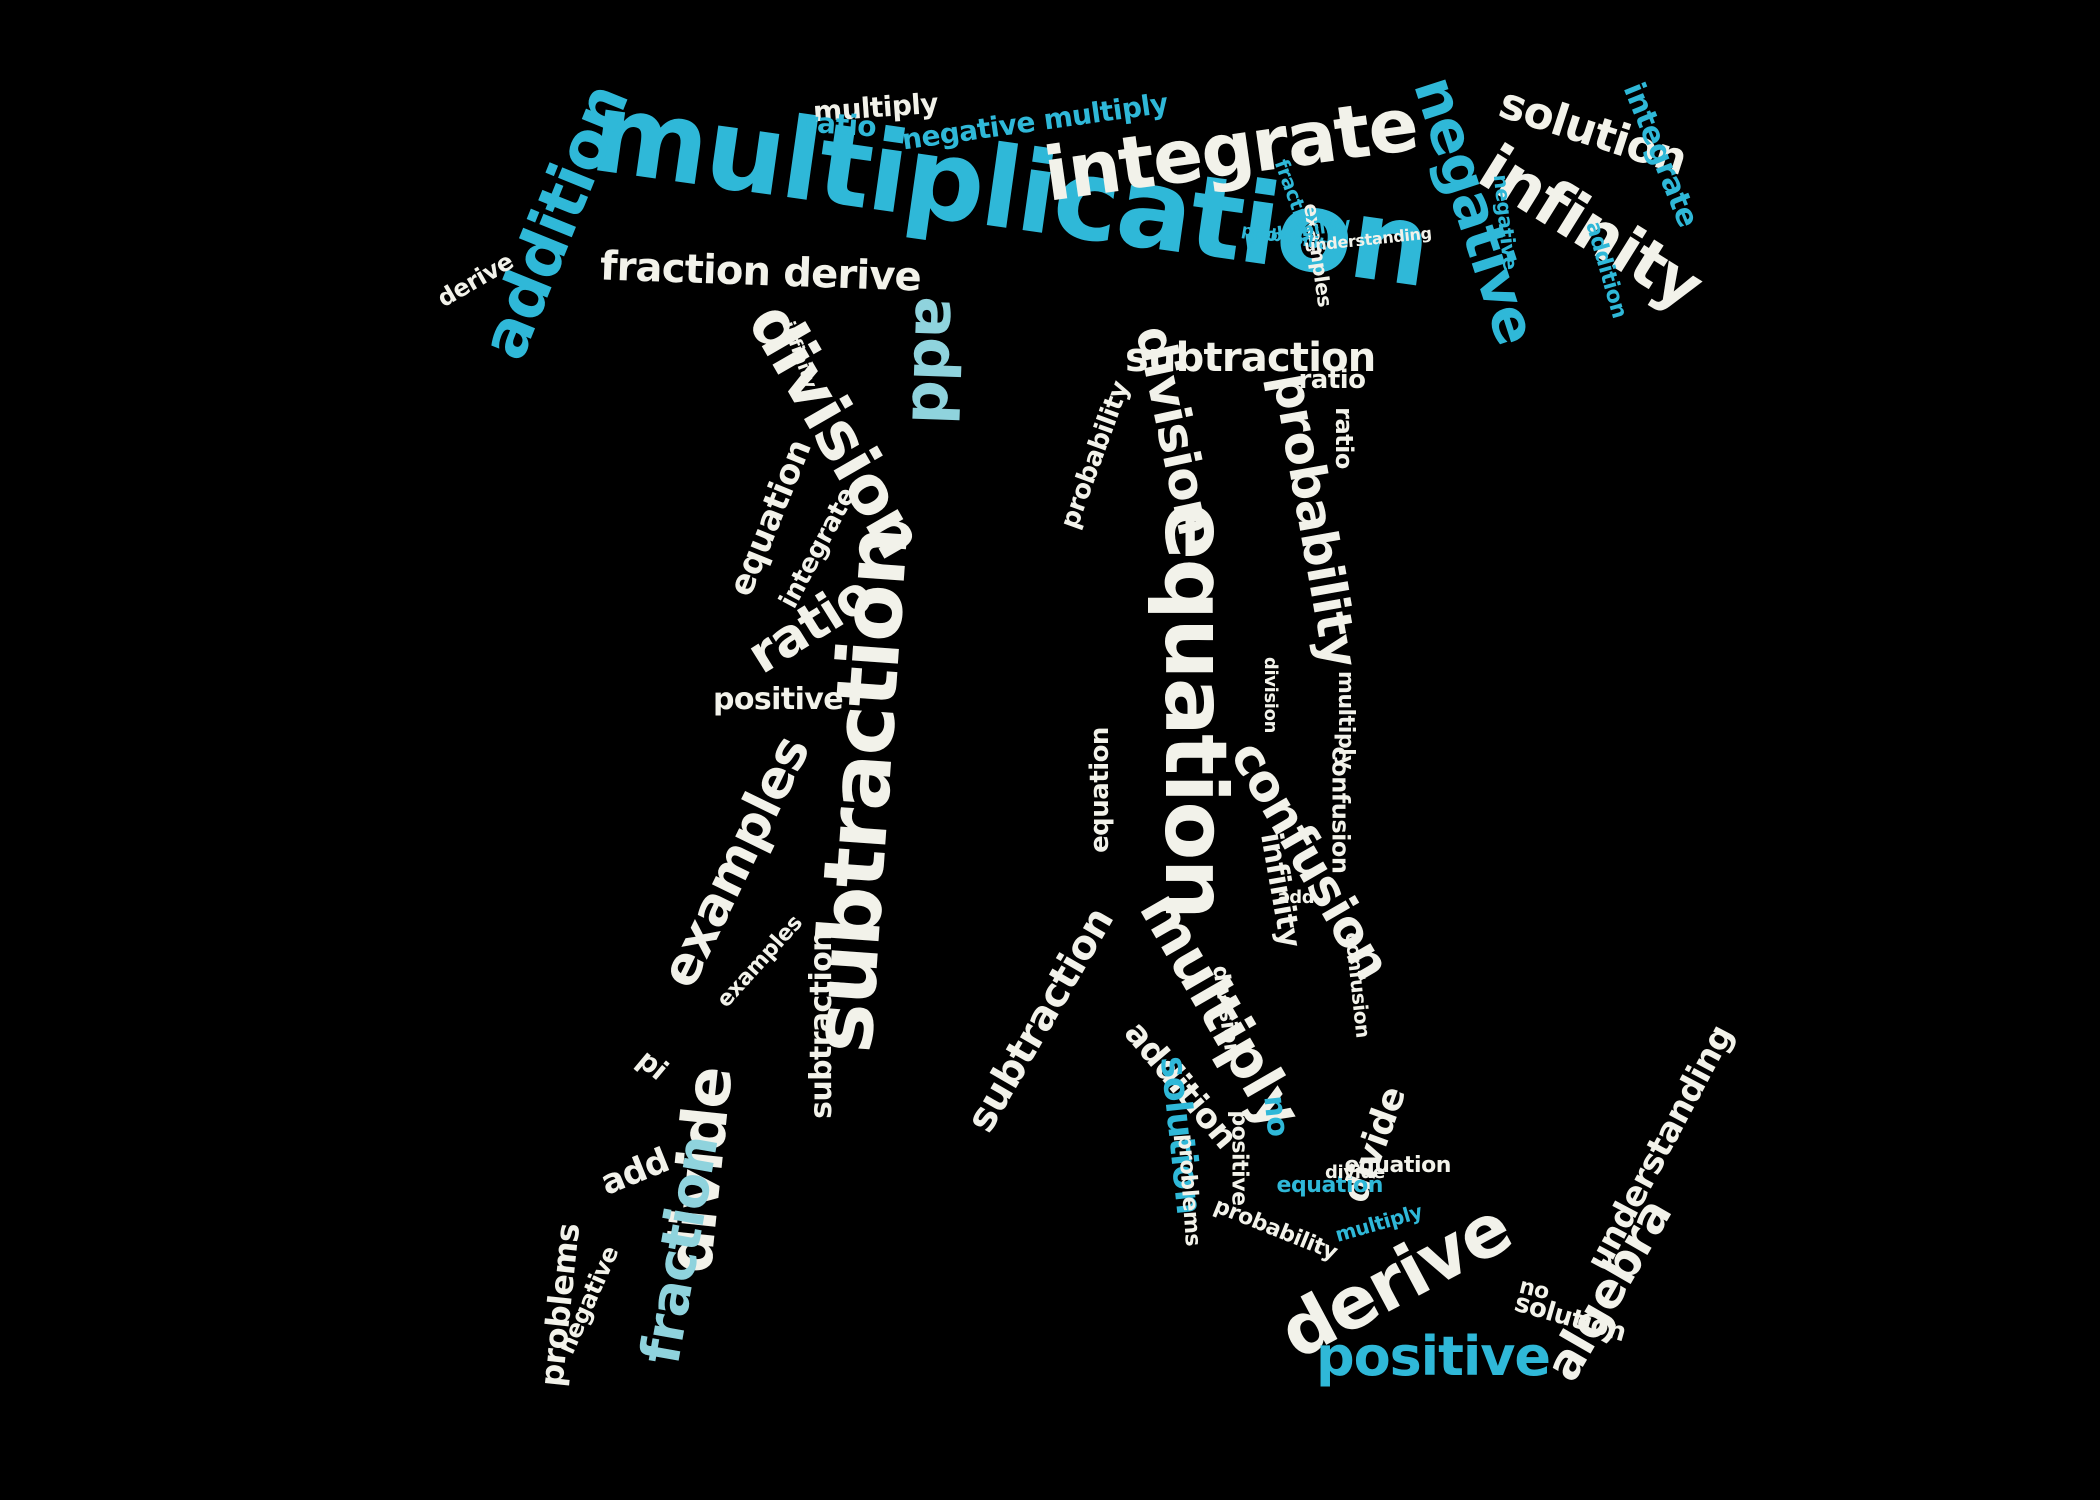 The width and height of the screenshot is (2100, 1500). What do you see at coordinates (1040, 1020) in the screenshot?
I see `word-23: subtraction` at bounding box center [1040, 1020].